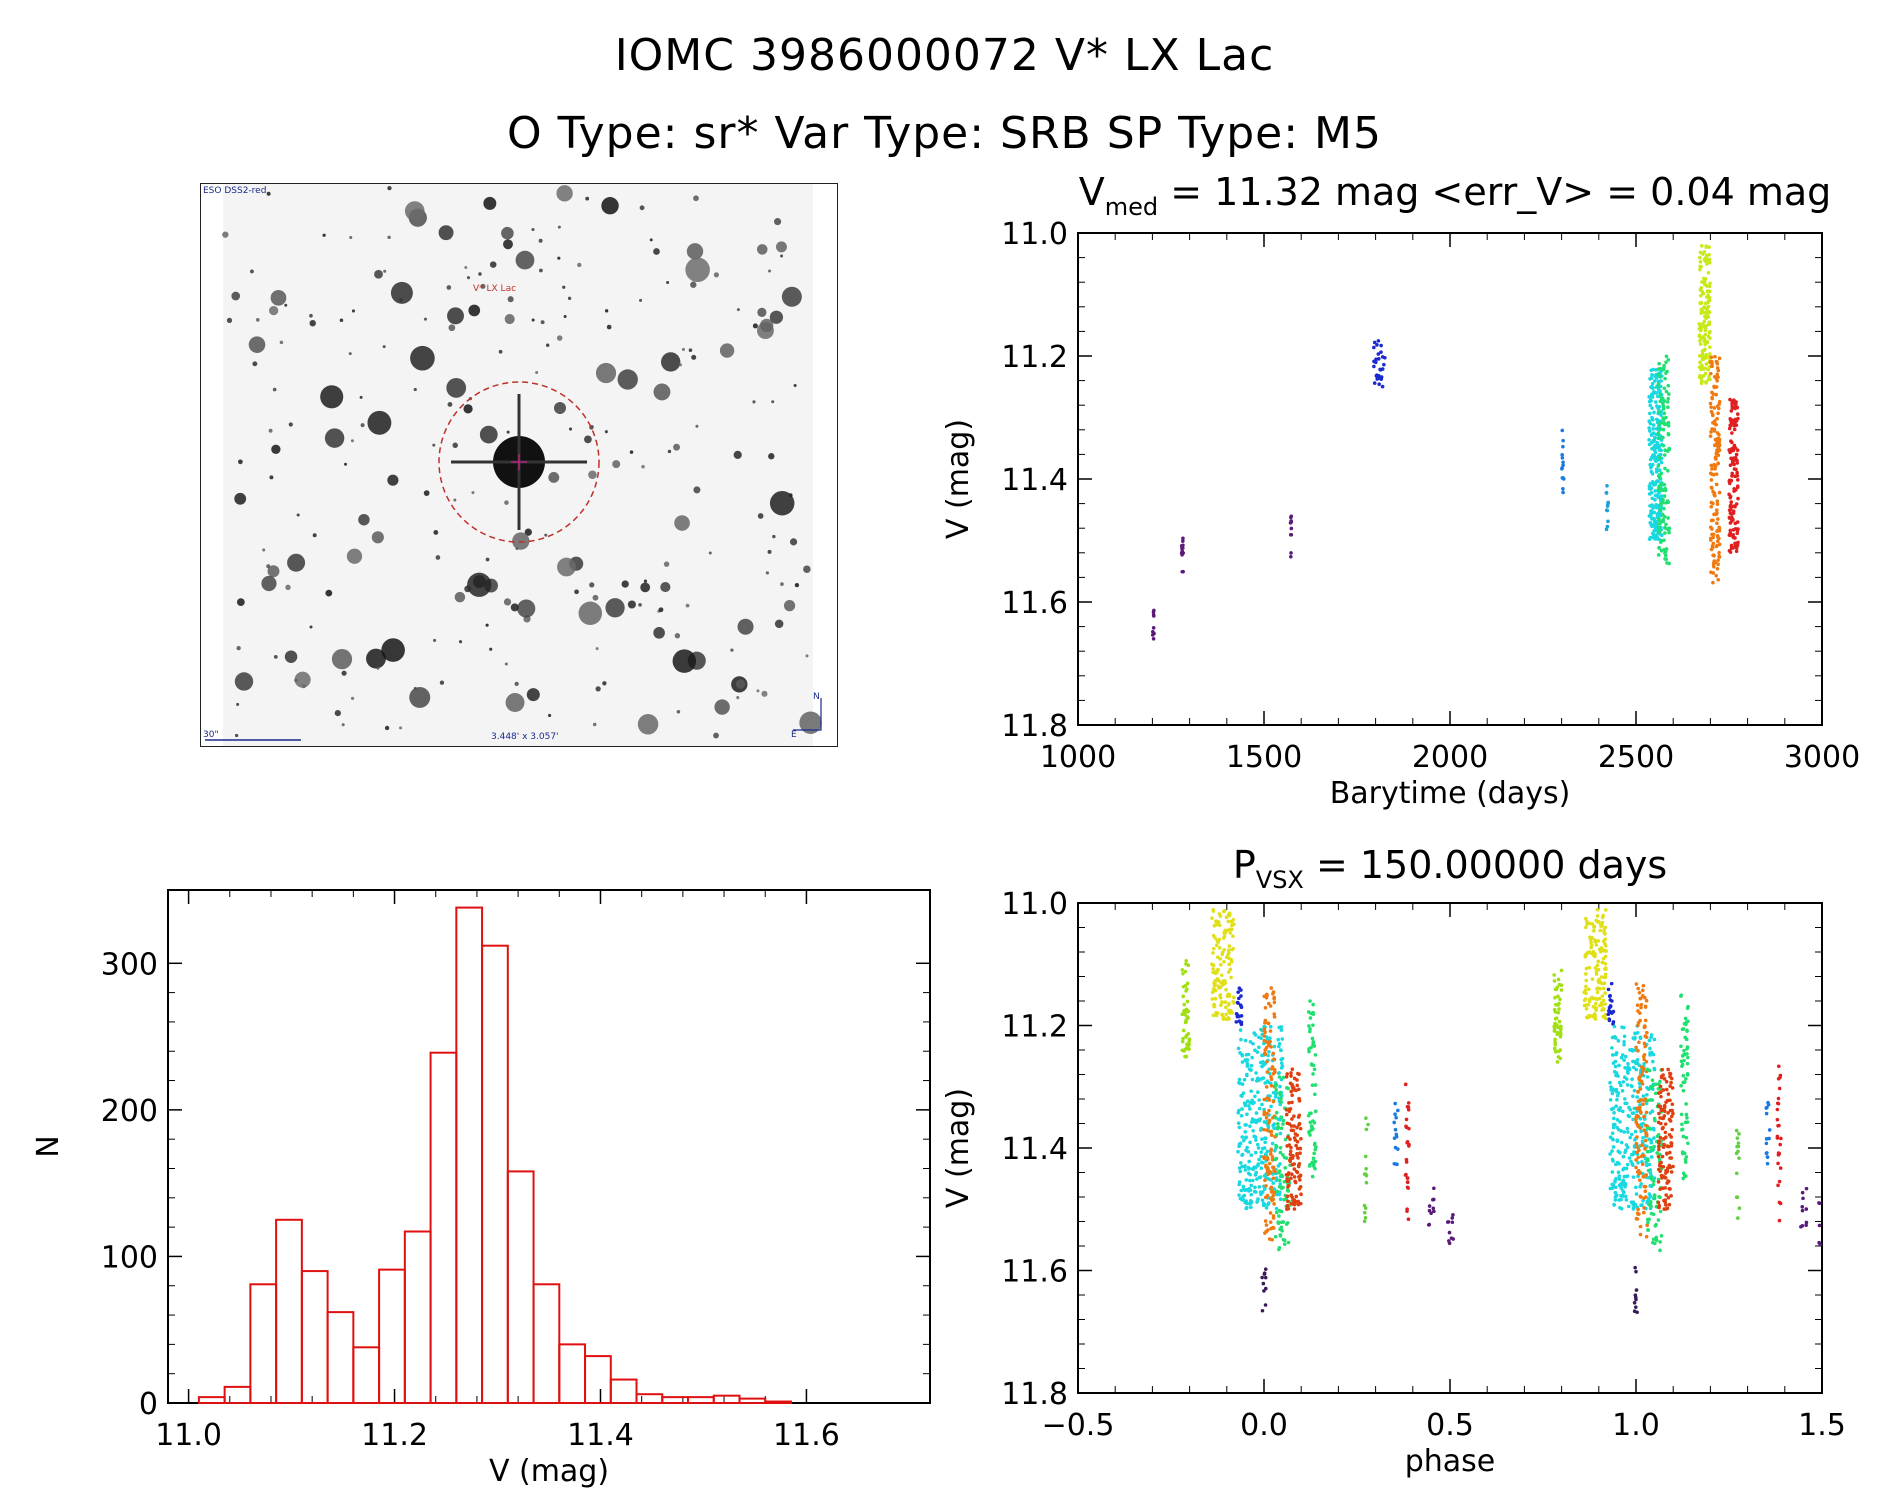 This screenshot has height=1494, width=1889. Describe the element at coordinates (495, 289) in the screenshot. I see `target-label: V* LX Lac` at that location.